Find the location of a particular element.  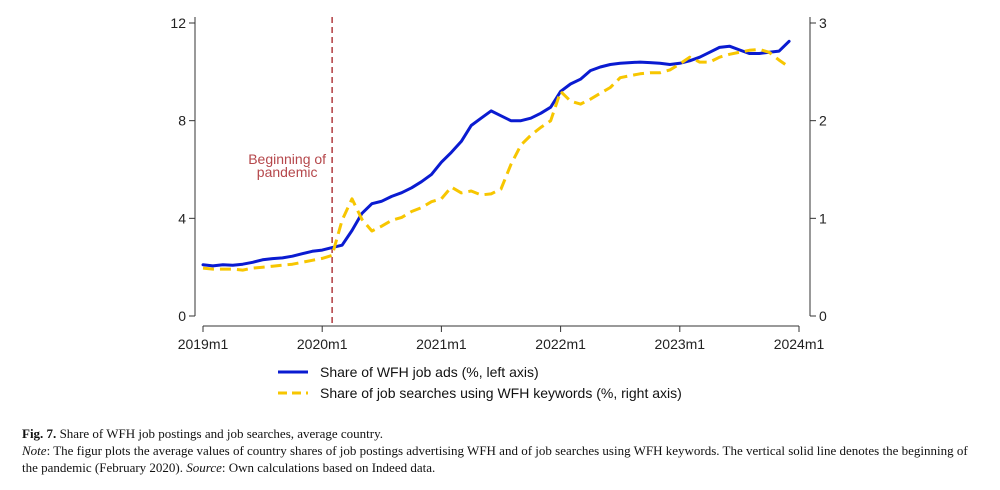

right-tick-label: 3 is located at coordinates (823, 23).